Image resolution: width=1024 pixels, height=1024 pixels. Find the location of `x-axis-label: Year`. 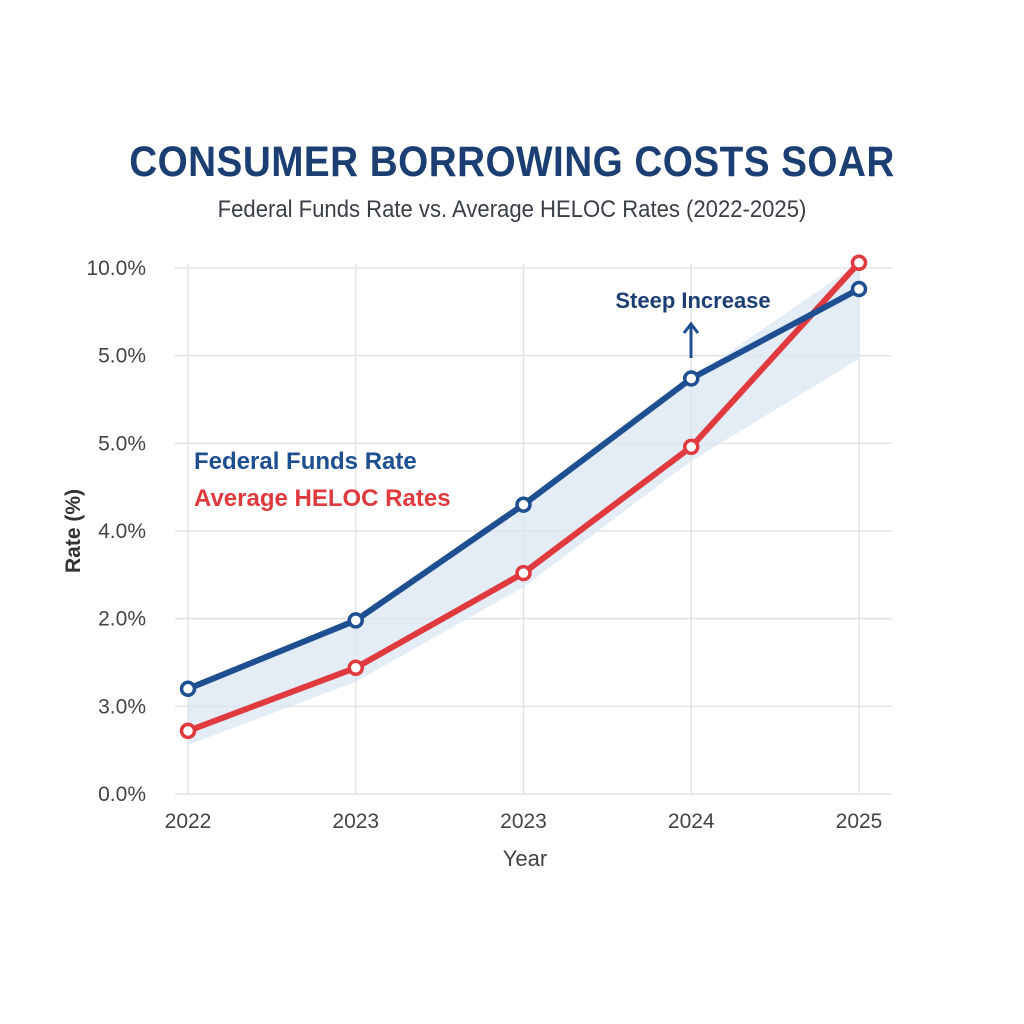

x-axis-label: Year is located at coordinates (525, 858).